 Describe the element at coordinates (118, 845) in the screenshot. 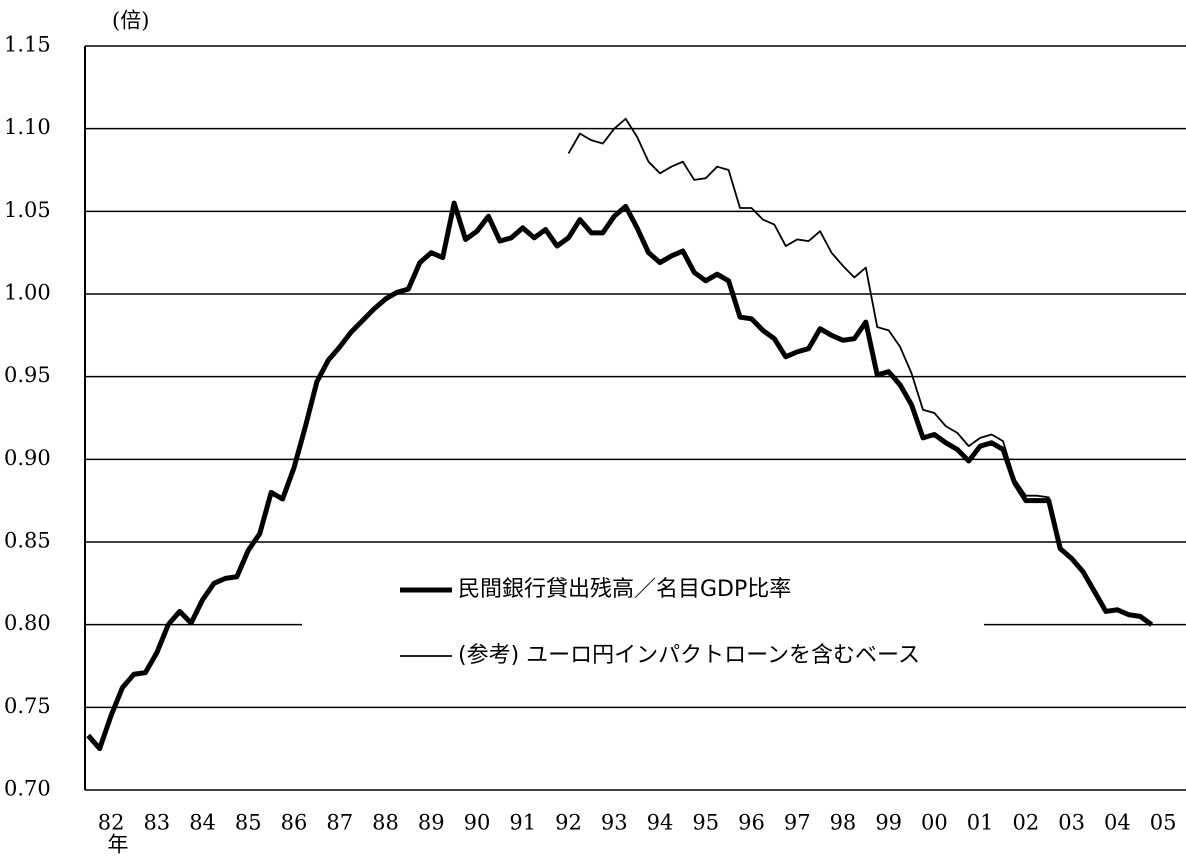

I see `x-axis-label: 年` at that location.